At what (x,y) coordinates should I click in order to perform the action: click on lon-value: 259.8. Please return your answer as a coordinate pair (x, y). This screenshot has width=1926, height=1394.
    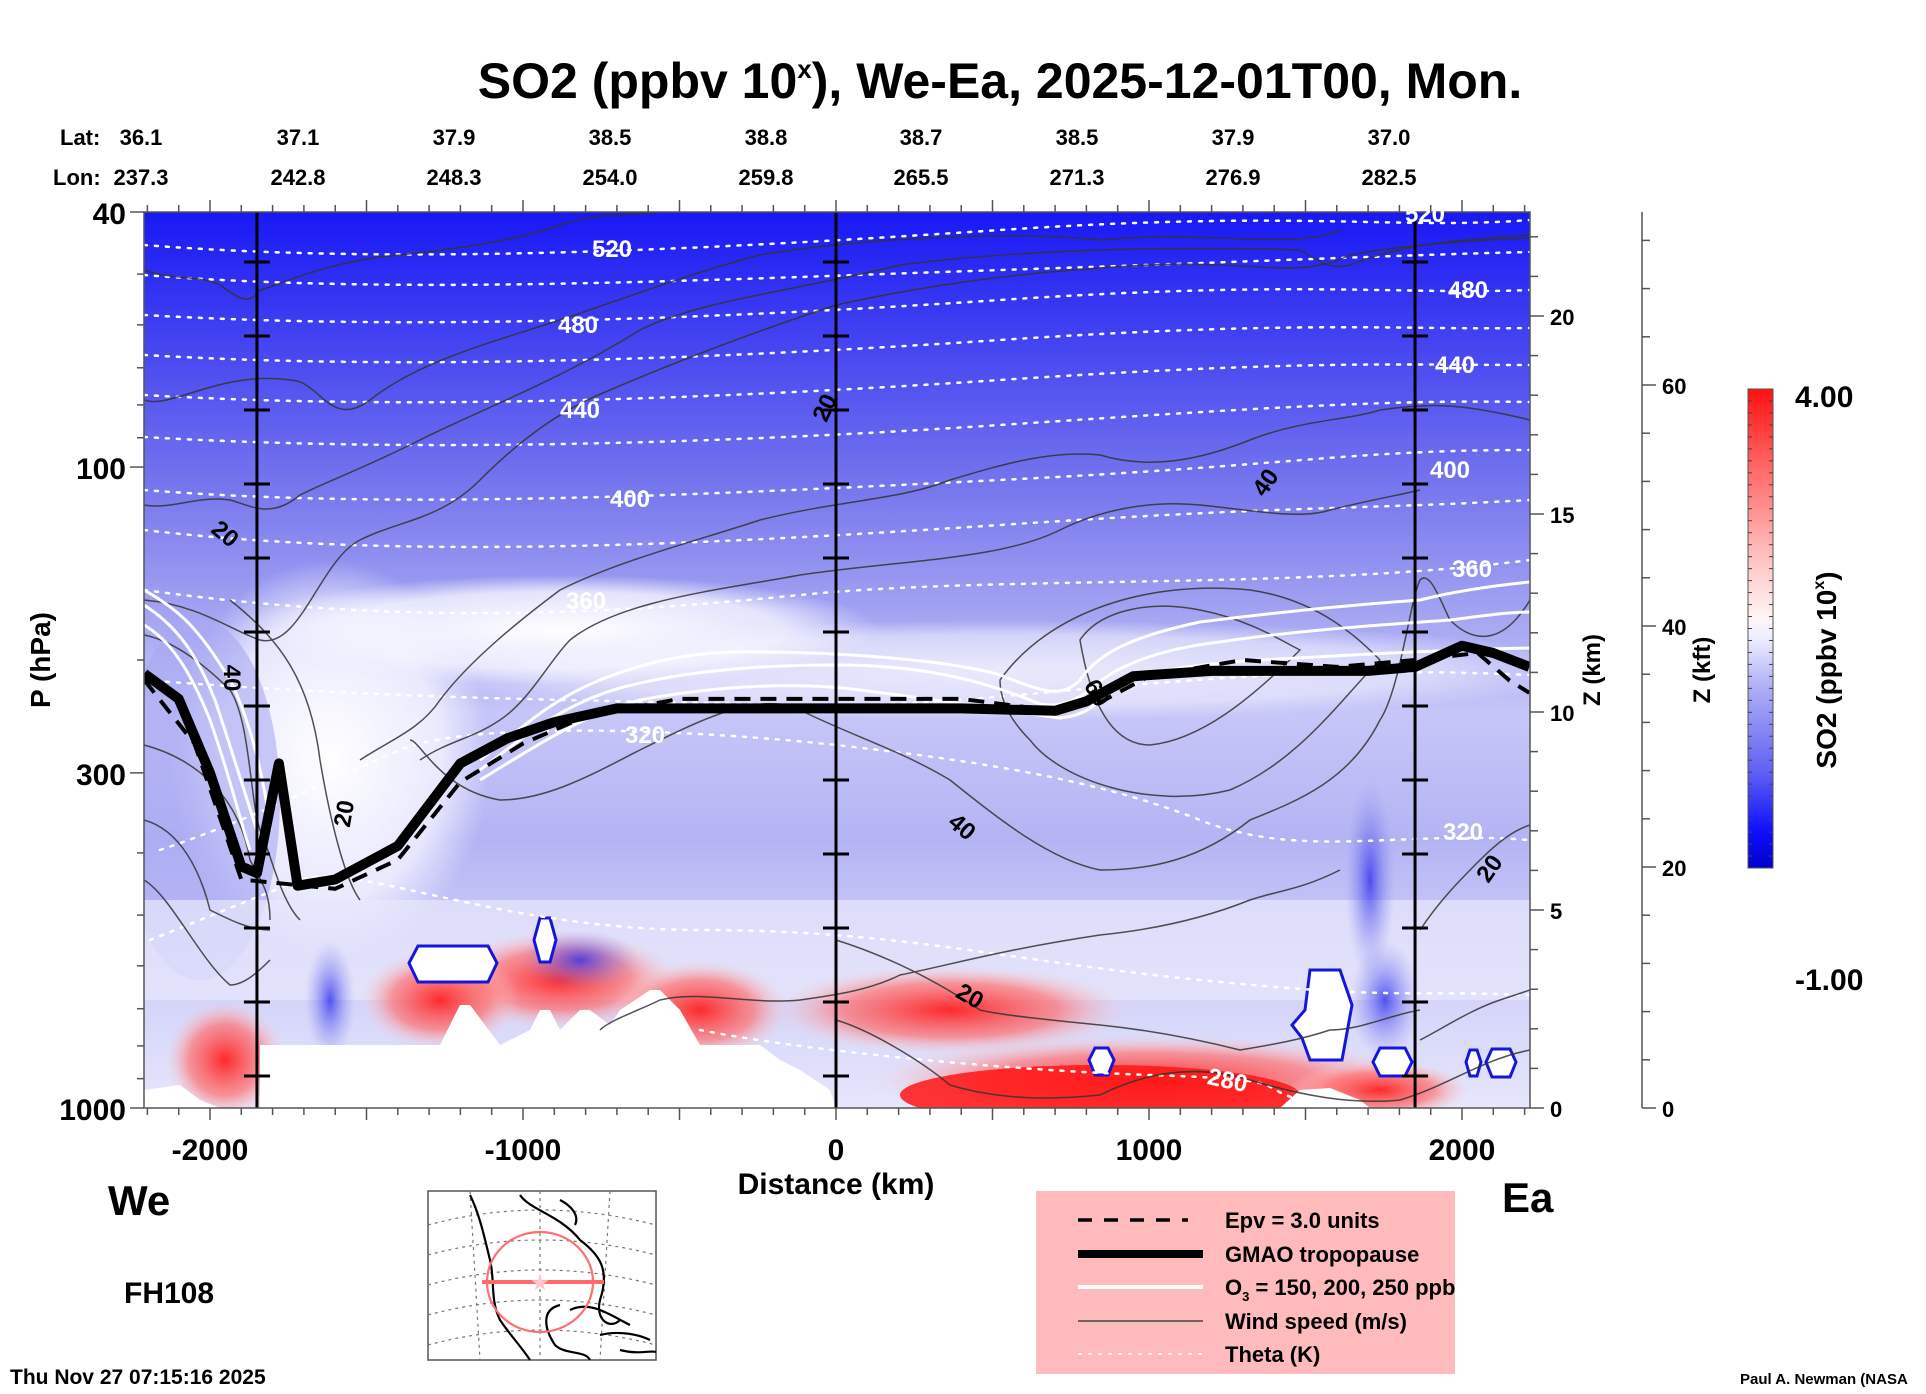
    Looking at the image, I should click on (765, 177).